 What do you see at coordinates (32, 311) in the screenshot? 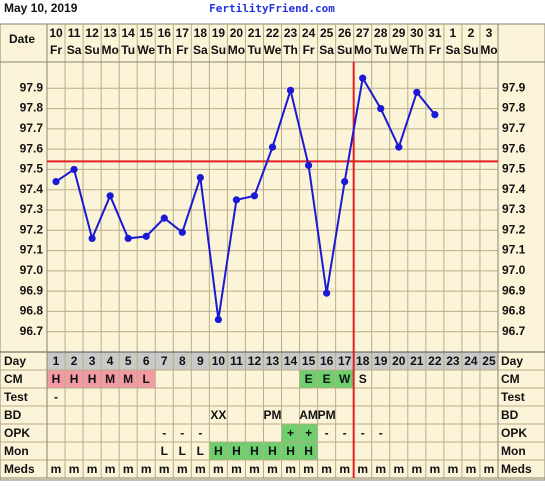
I see `y-tick-label: 96.8` at bounding box center [32, 311].